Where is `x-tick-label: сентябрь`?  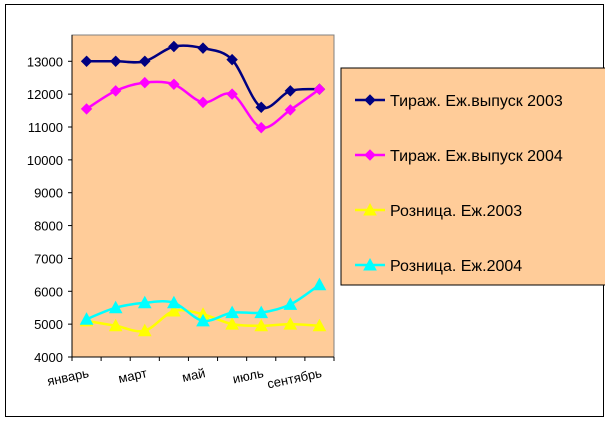
x-tick-label: сентябрь is located at coordinates (294, 378).